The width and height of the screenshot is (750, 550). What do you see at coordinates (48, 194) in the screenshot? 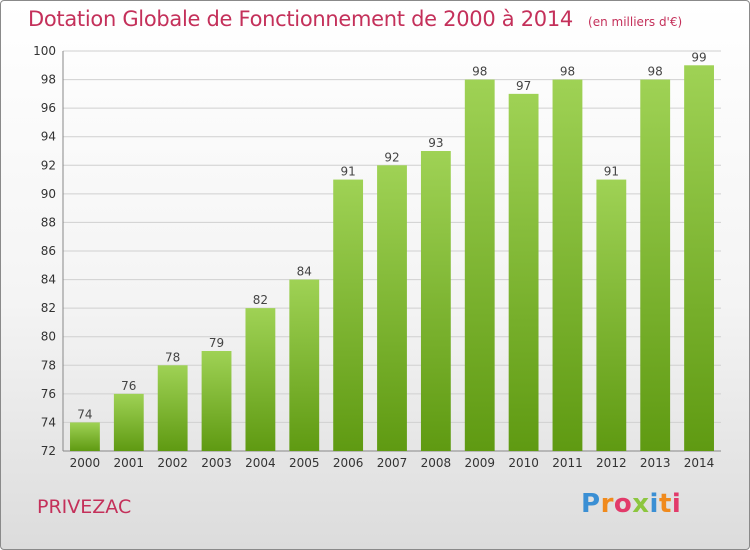
I see `y-tick-label: 90` at bounding box center [48, 194].